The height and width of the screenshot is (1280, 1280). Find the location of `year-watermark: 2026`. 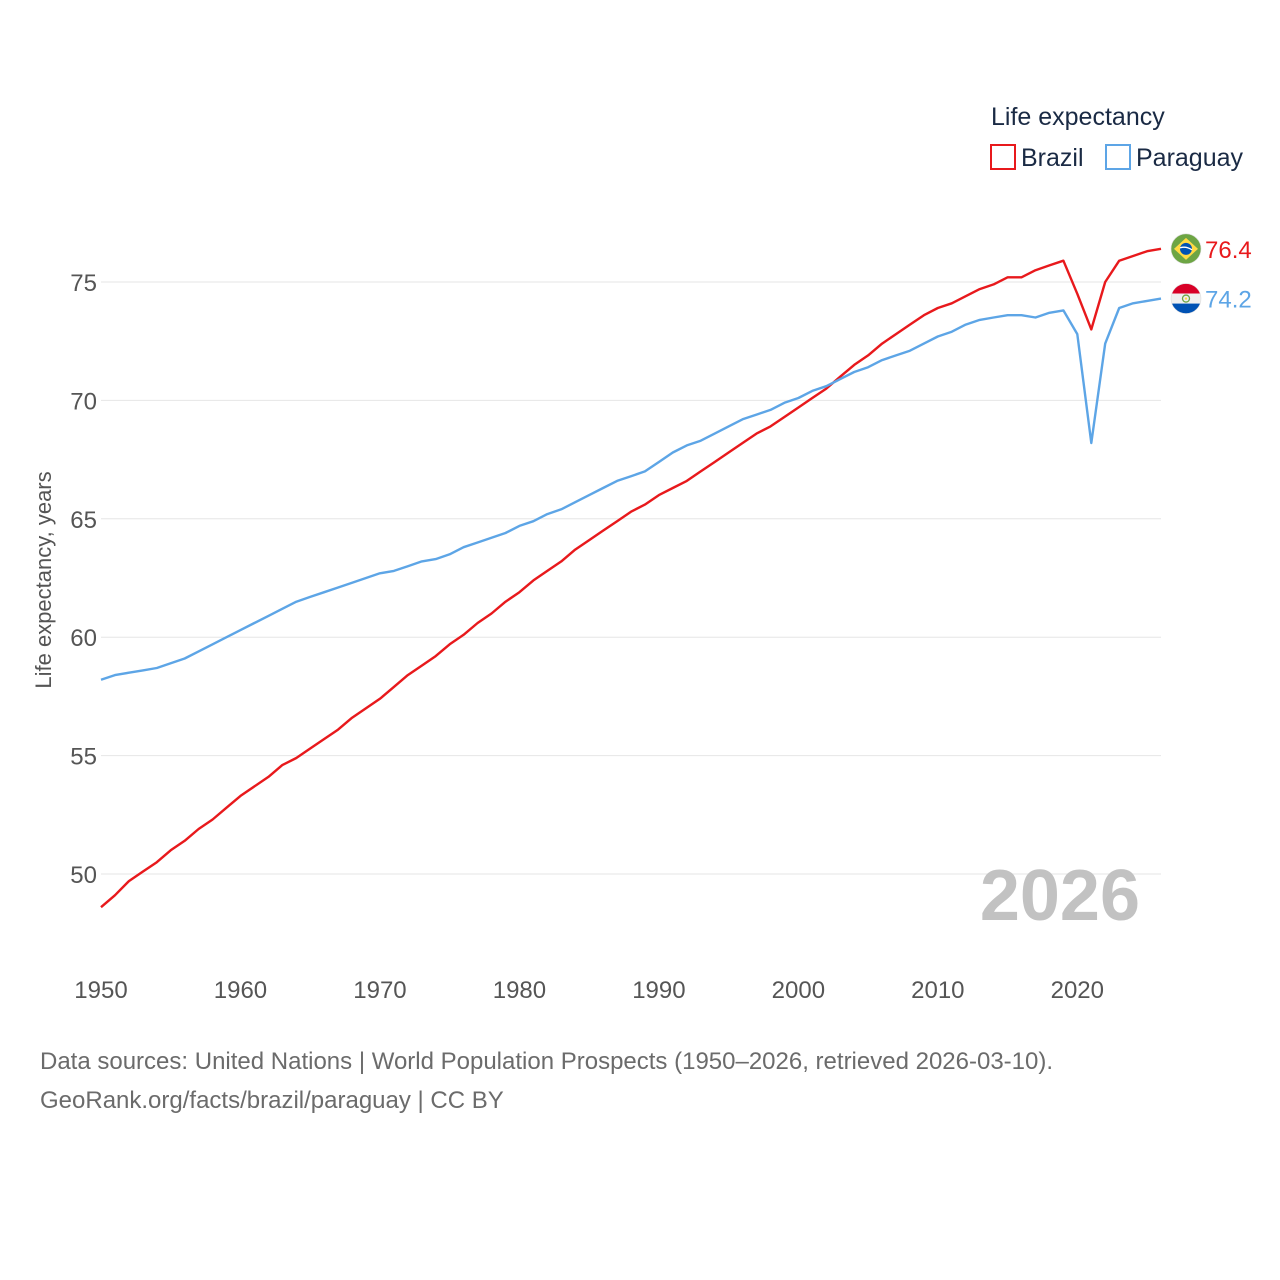

year-watermark: 2026 is located at coordinates (1060, 896).